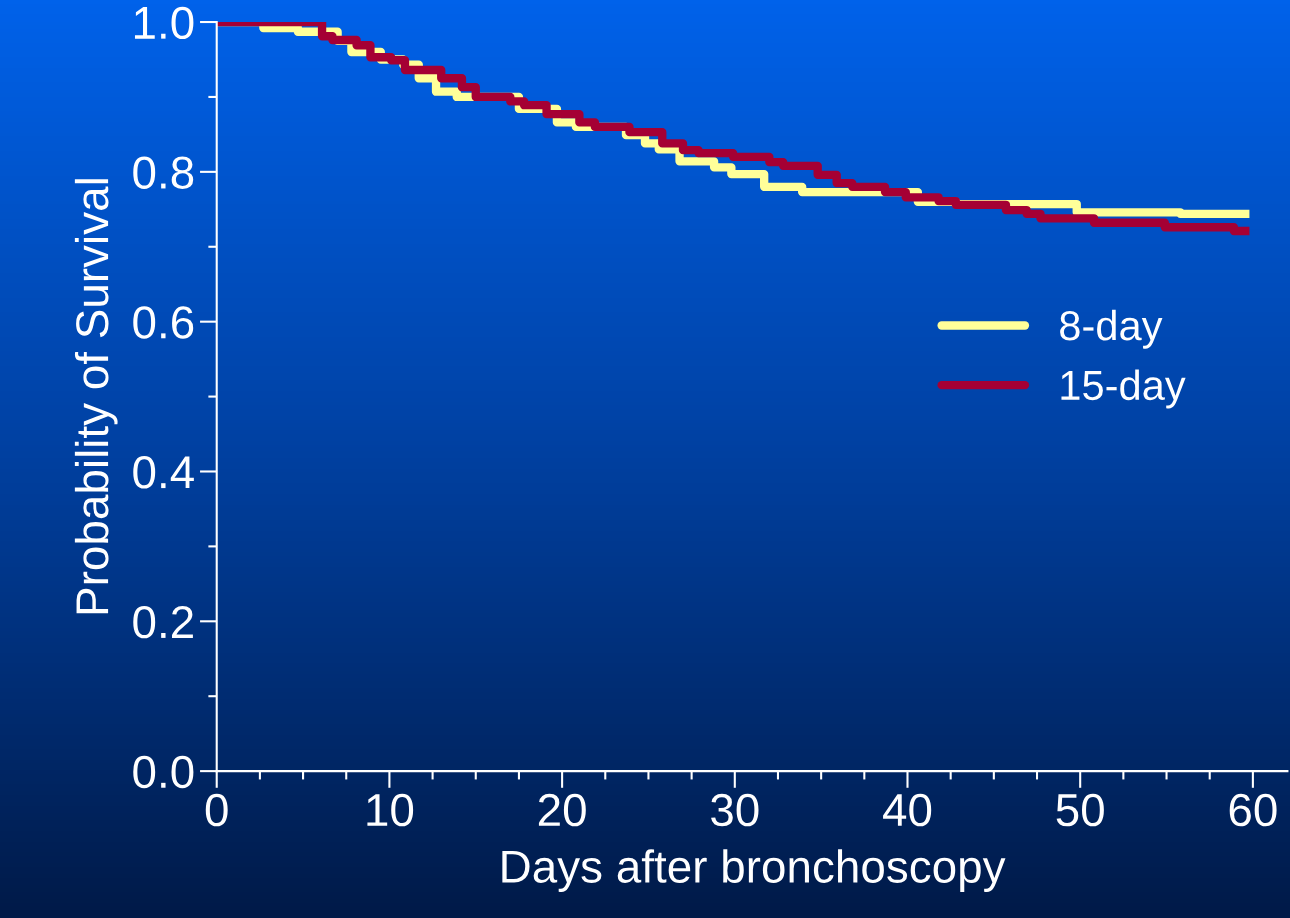 This screenshot has width=1290, height=918. What do you see at coordinates (907, 810) in the screenshot?
I see `x-tick-label: 40` at bounding box center [907, 810].